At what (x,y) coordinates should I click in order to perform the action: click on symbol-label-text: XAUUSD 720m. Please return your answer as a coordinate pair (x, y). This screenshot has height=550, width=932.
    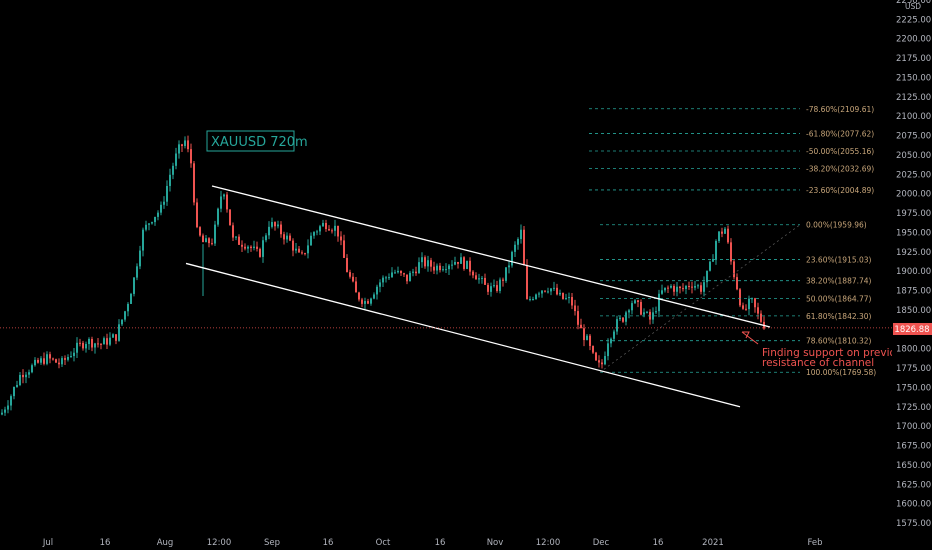
    Looking at the image, I should click on (259, 142).